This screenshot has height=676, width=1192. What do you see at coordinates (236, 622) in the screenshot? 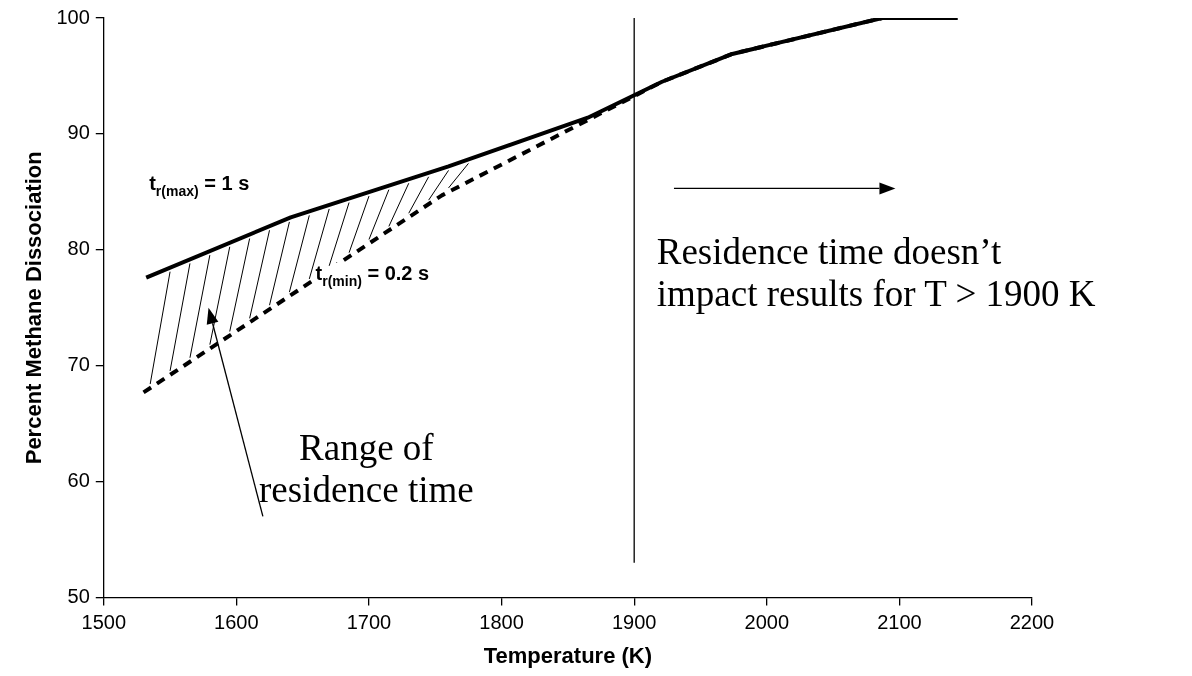
I see `x-tick-label: 1600` at bounding box center [236, 622].